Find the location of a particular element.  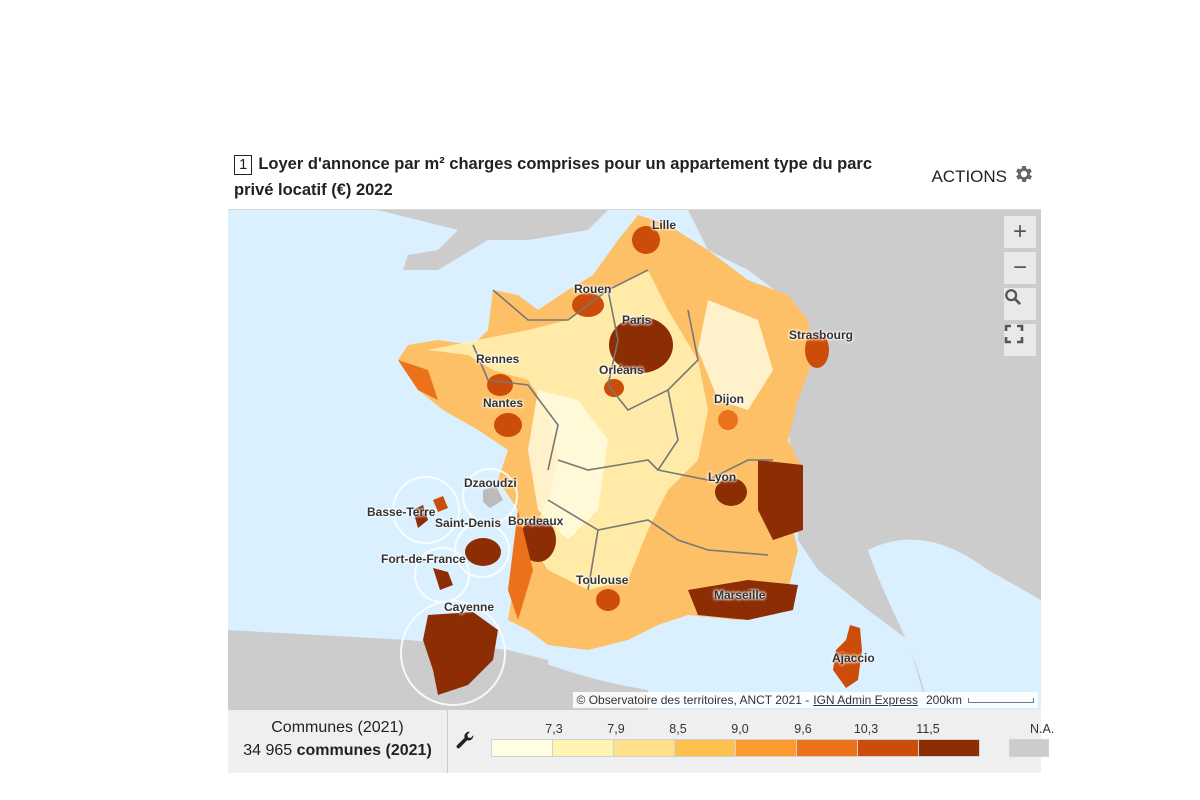

city-label-lille: Lille is located at coordinates (664, 225).